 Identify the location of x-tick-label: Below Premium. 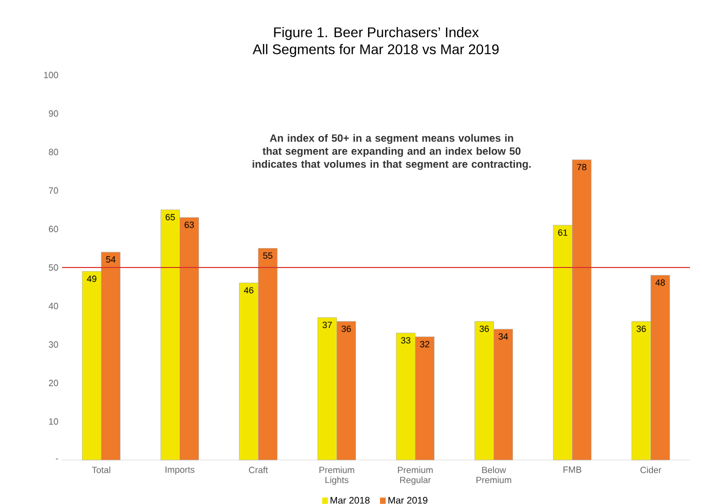
(494, 475).